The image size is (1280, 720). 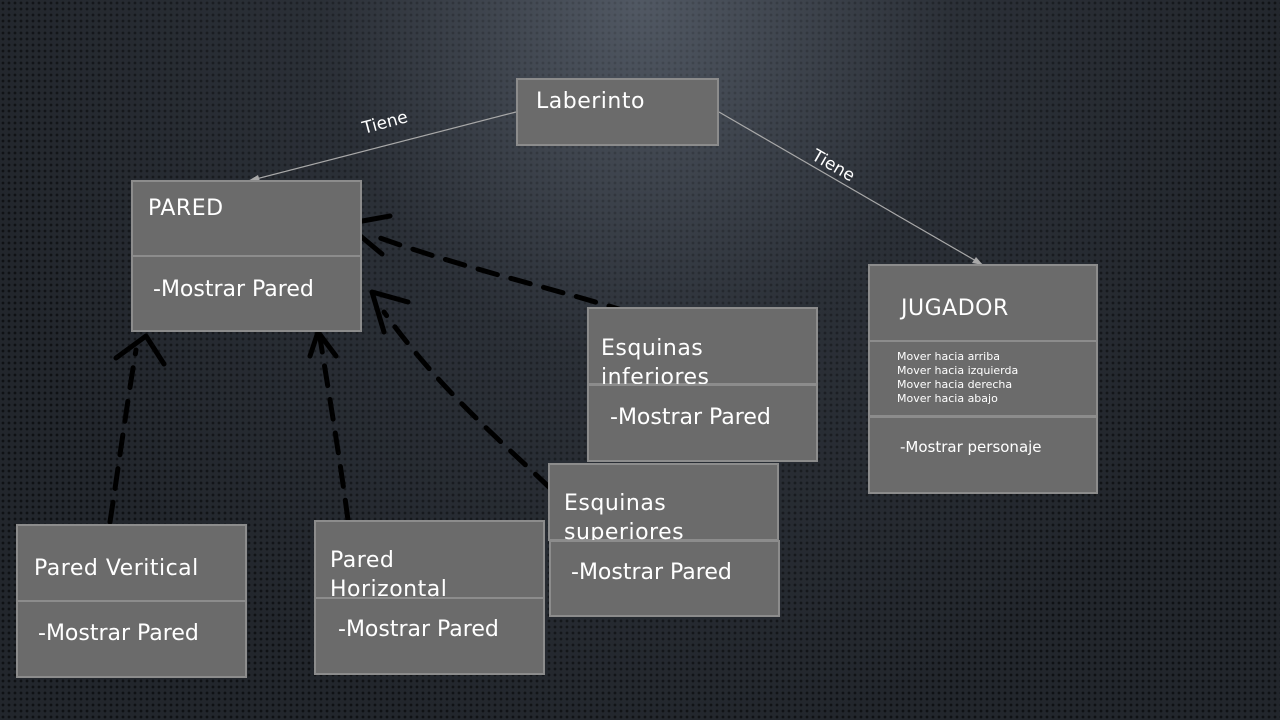 I want to click on class-esquinas-superiores-methods: -Mostrar Pared, so click(x=664, y=578).